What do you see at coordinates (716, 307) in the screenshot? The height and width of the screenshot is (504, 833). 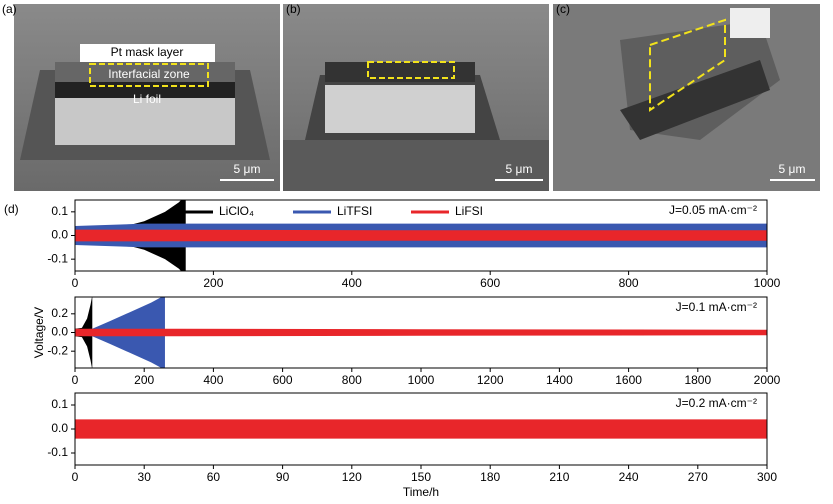 I see `annotation: J=0.1 mA·cm⁻²` at bounding box center [716, 307].